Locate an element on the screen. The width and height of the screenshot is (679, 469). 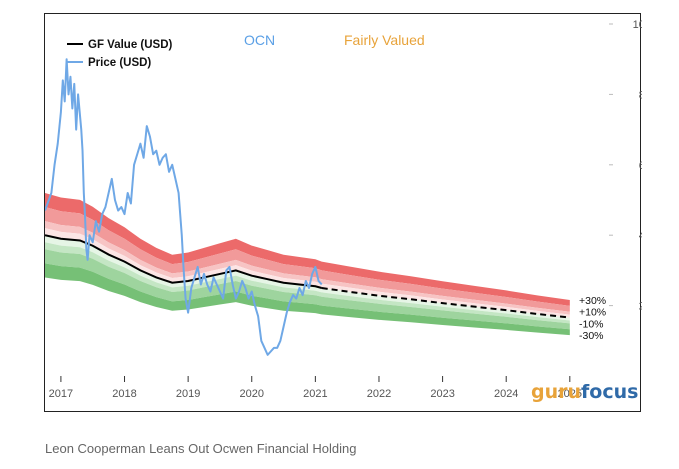
logo-focus: focus is located at coordinates (609, 392).